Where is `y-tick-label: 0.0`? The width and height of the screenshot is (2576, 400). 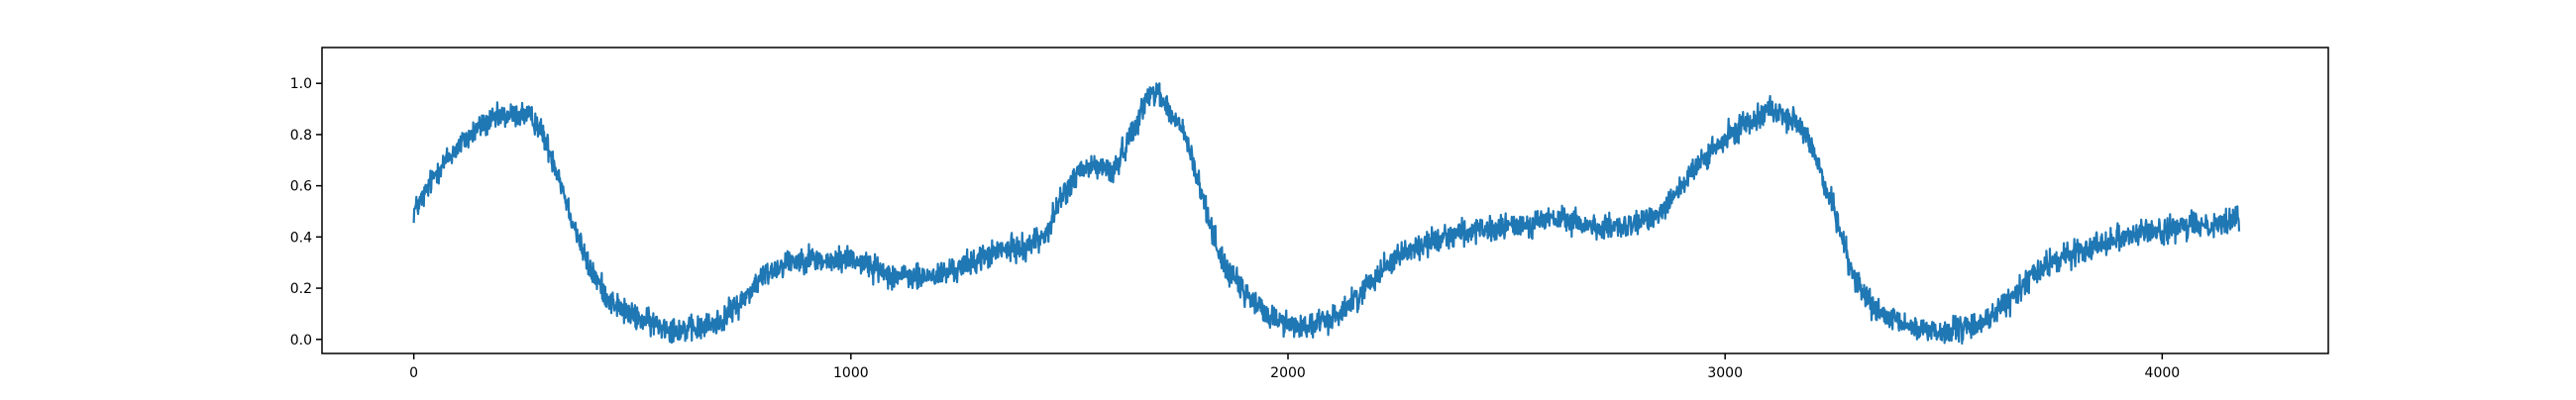
y-tick-label: 0.0 is located at coordinates (301, 341).